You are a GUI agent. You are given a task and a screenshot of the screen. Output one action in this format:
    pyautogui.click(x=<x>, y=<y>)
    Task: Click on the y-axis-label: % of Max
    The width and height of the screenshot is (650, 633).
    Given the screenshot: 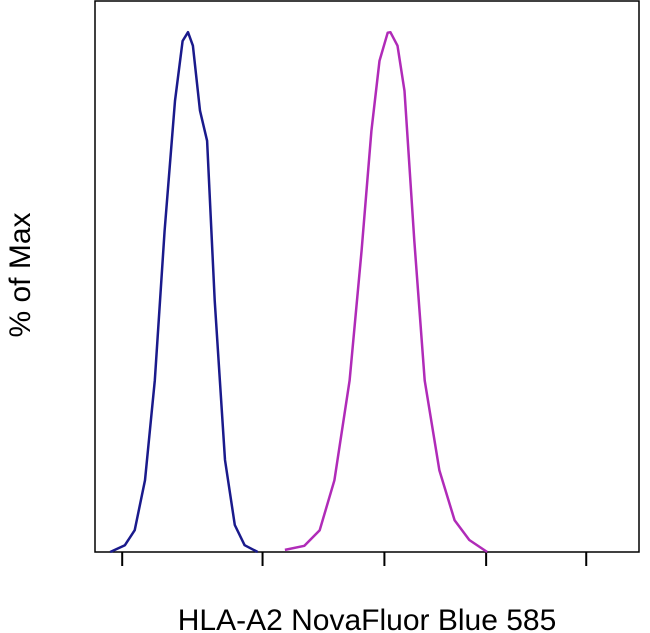 What is the action you would take?
    pyautogui.click(x=20, y=274)
    